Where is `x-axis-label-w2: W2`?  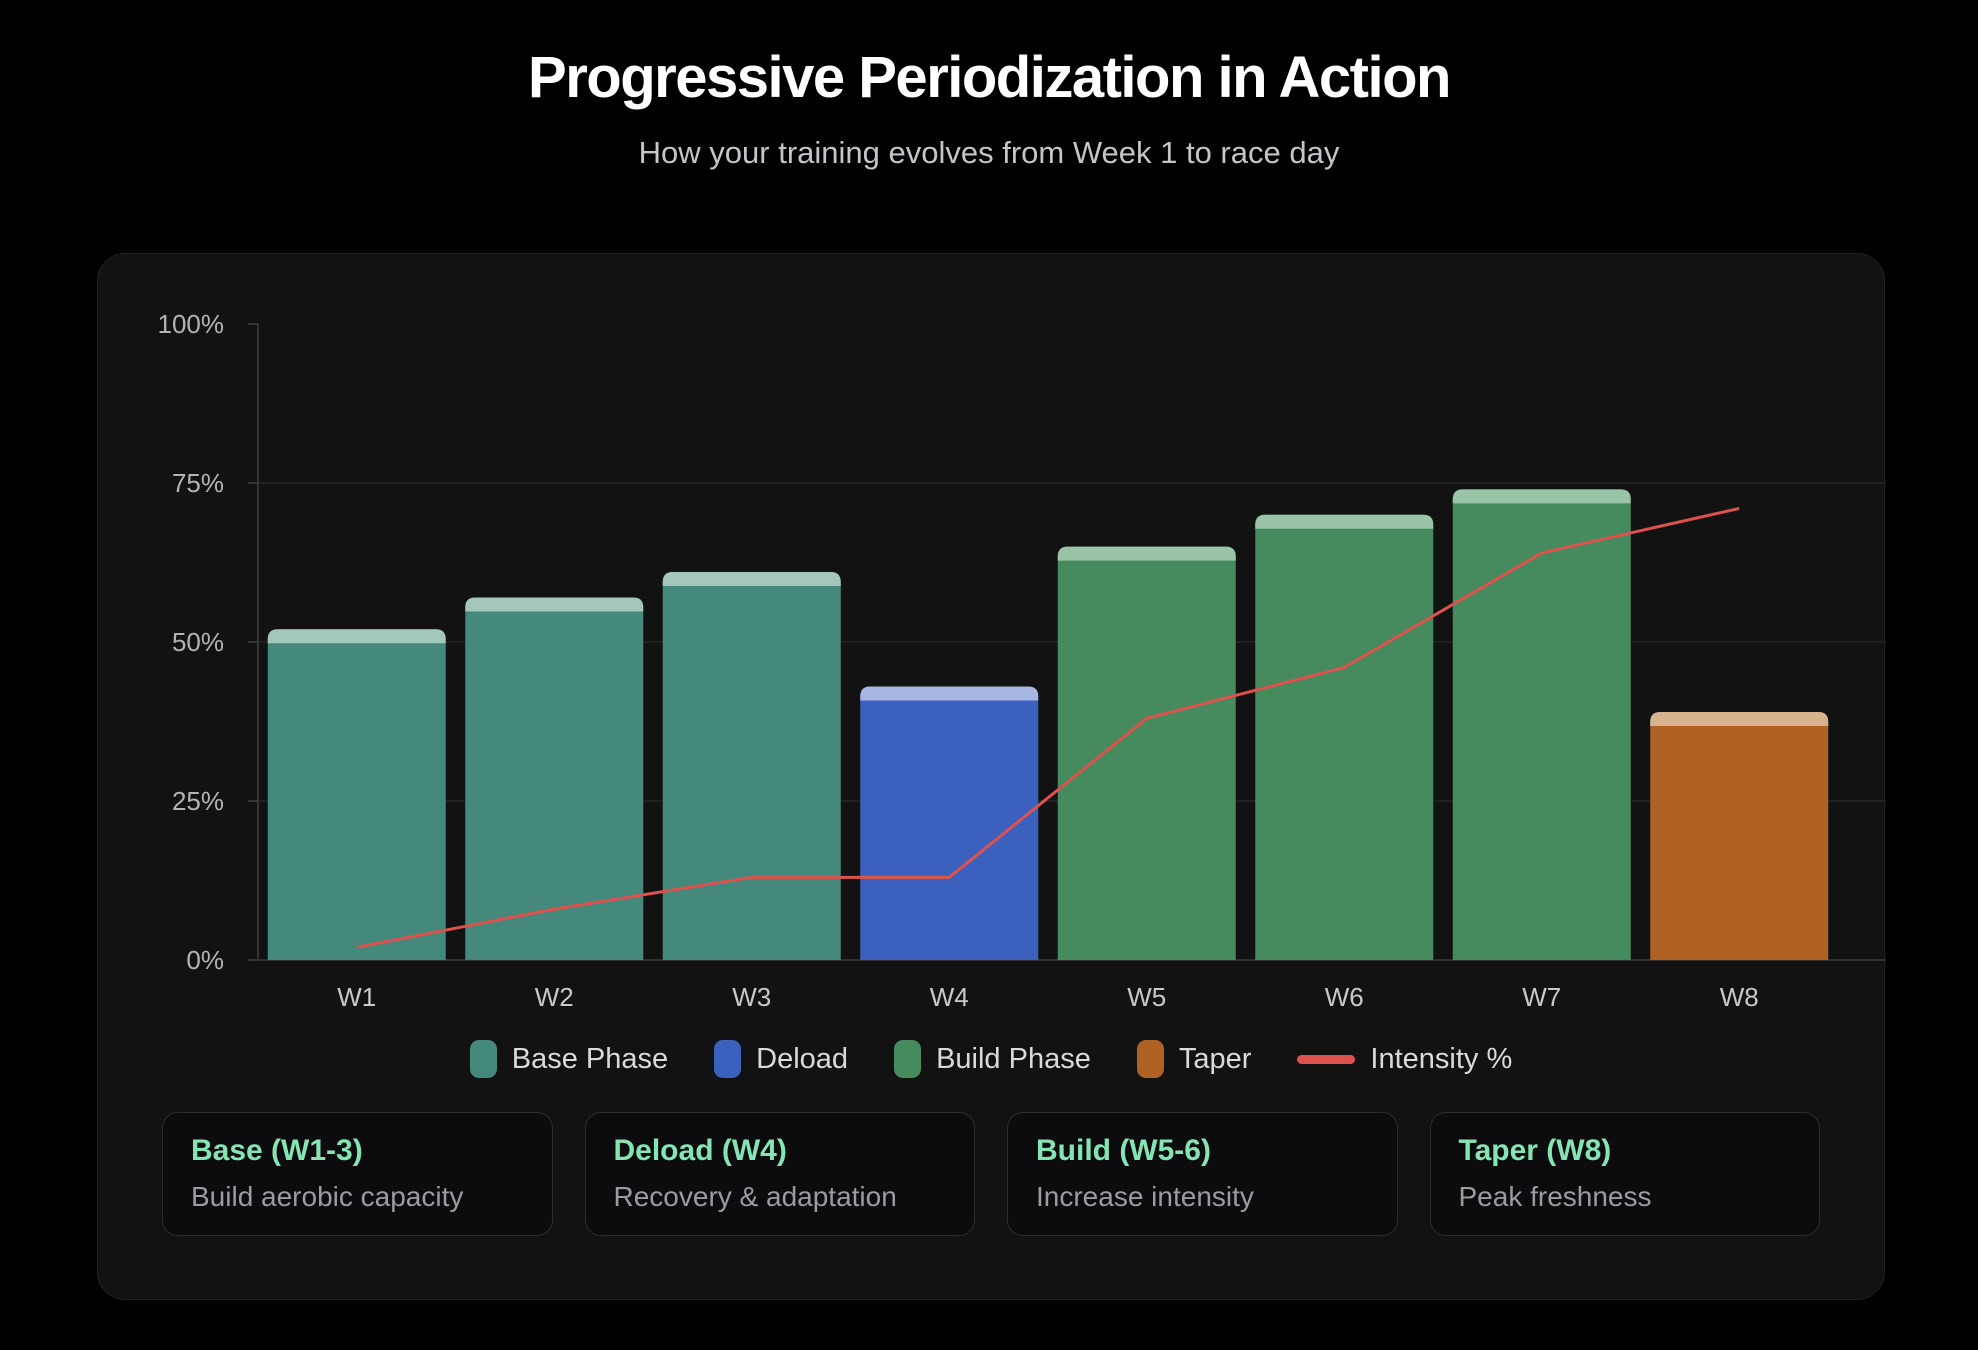 x-axis-label-w2: W2 is located at coordinates (554, 997).